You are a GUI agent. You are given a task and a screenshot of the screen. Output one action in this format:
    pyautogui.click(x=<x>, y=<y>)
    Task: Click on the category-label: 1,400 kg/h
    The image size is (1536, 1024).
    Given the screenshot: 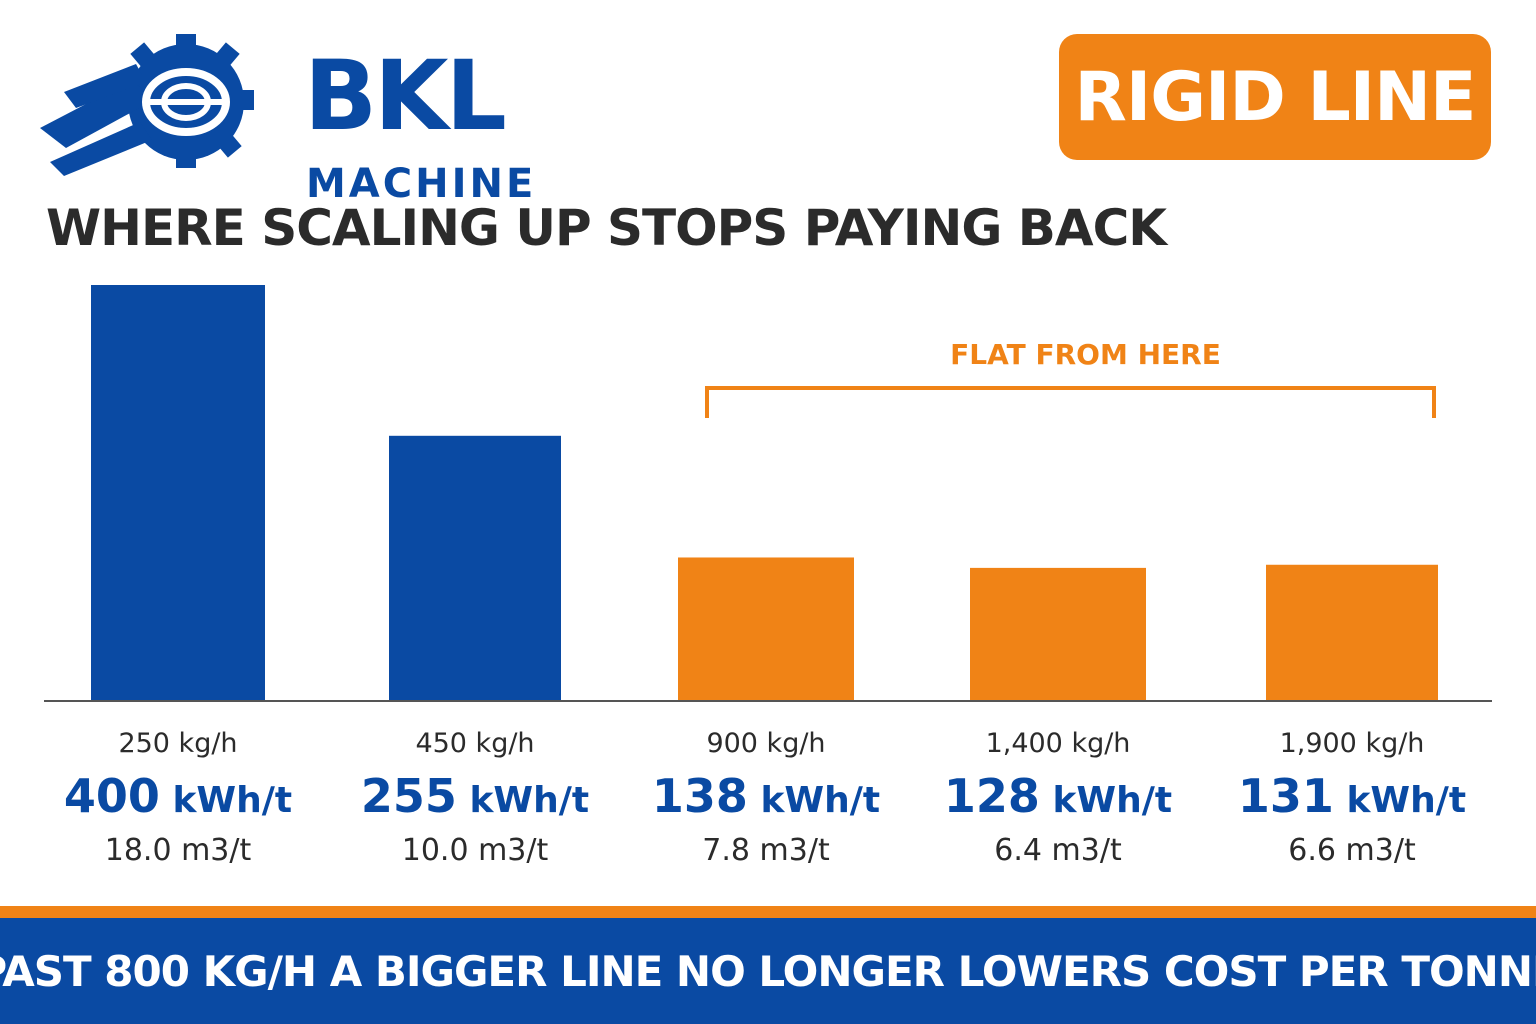 What is the action you would take?
    pyautogui.click(x=1058, y=743)
    